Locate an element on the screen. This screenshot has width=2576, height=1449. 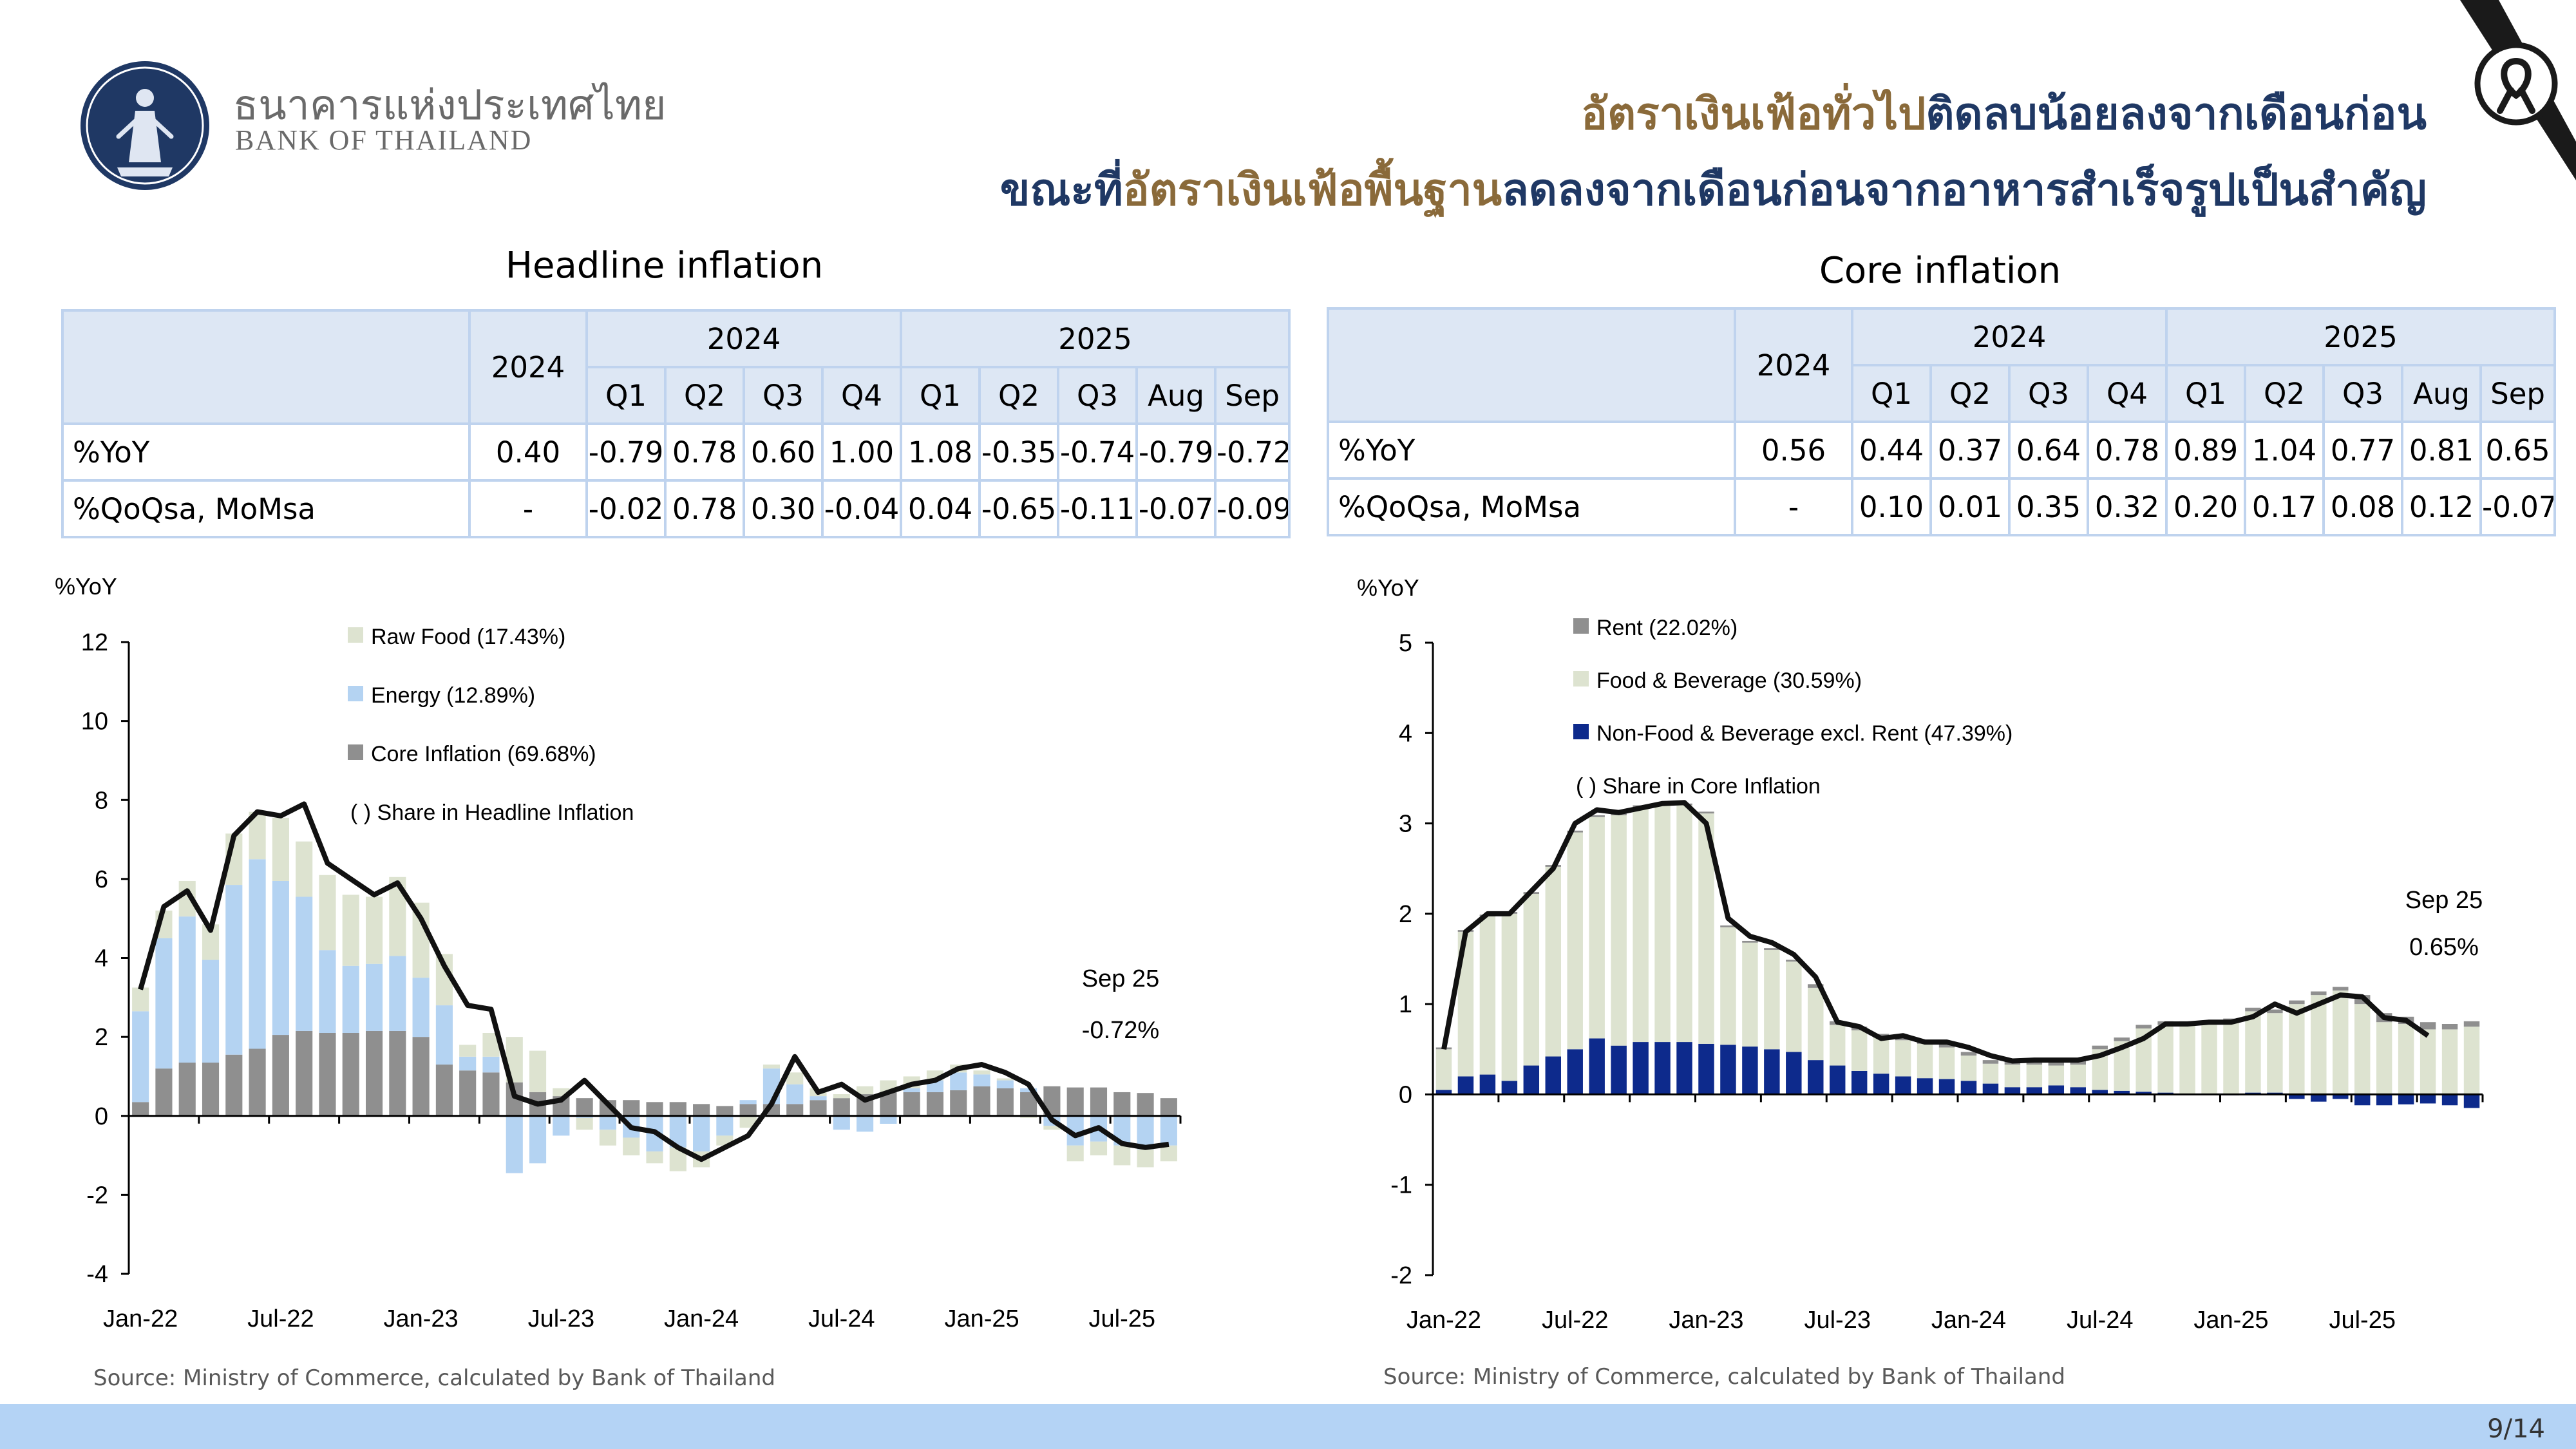
x-tick-label: Jul-23 is located at coordinates (1837, 1320).